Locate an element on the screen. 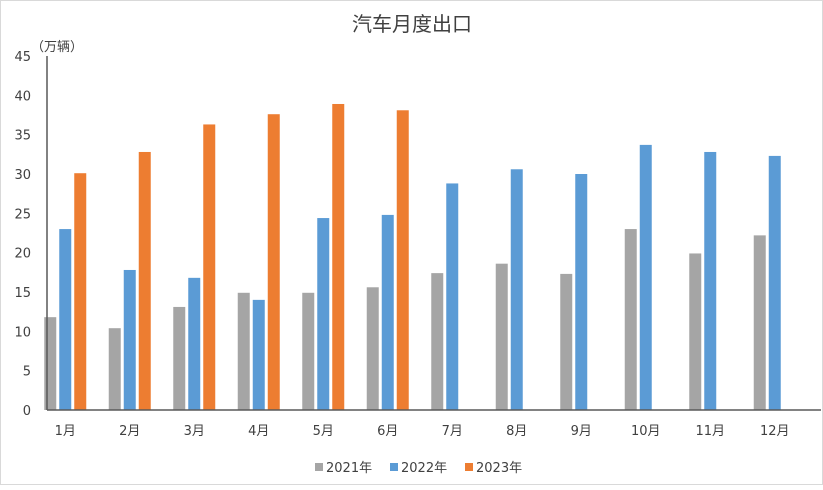 The image size is (823, 490). bar-2021年-8月 is located at coordinates (501, 336).